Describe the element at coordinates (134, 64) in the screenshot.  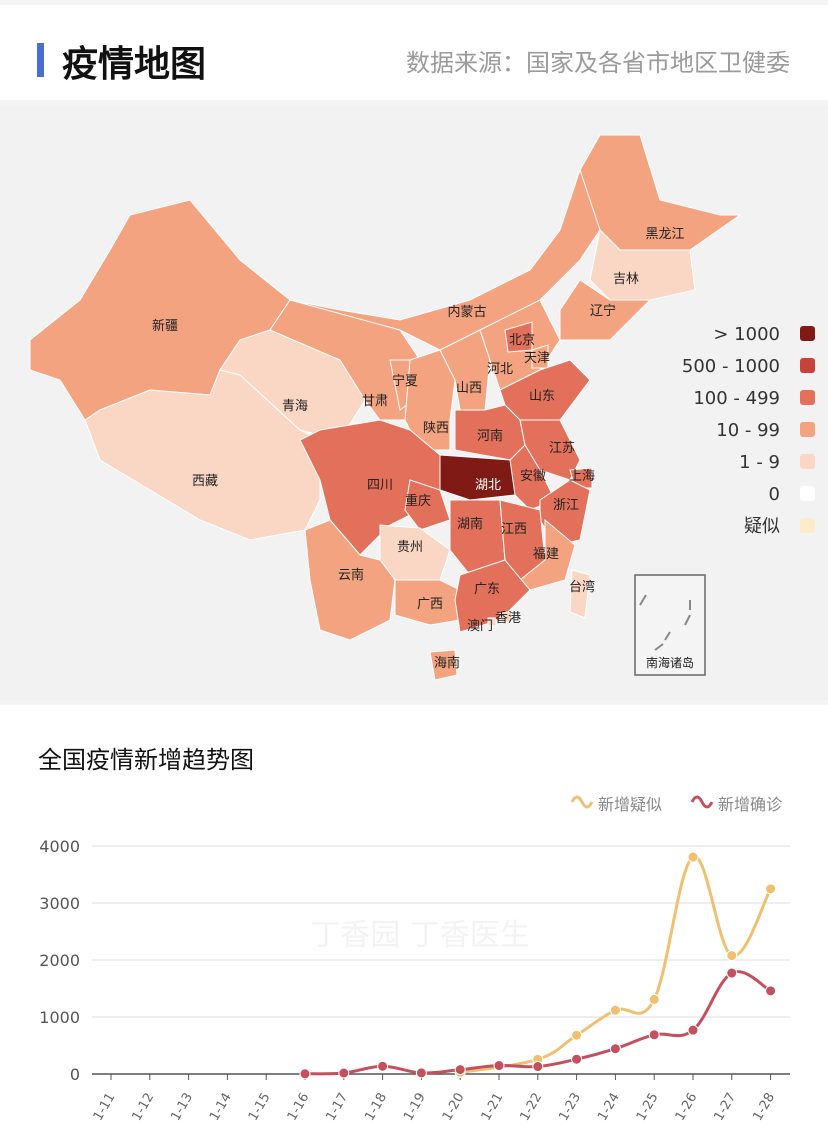
I see `page-title: 疫情地图` at that location.